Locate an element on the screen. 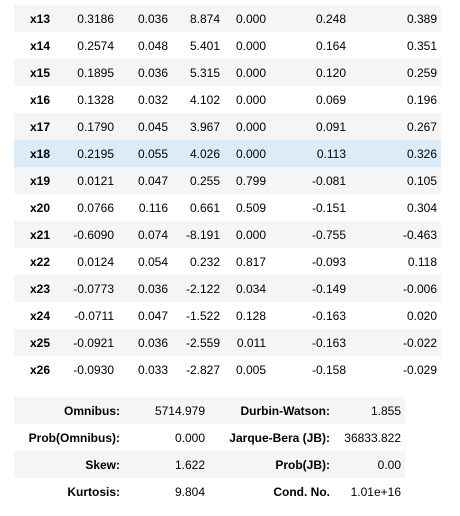 The width and height of the screenshot is (460, 516). diag-value: 36833.822 is located at coordinates (372, 437).